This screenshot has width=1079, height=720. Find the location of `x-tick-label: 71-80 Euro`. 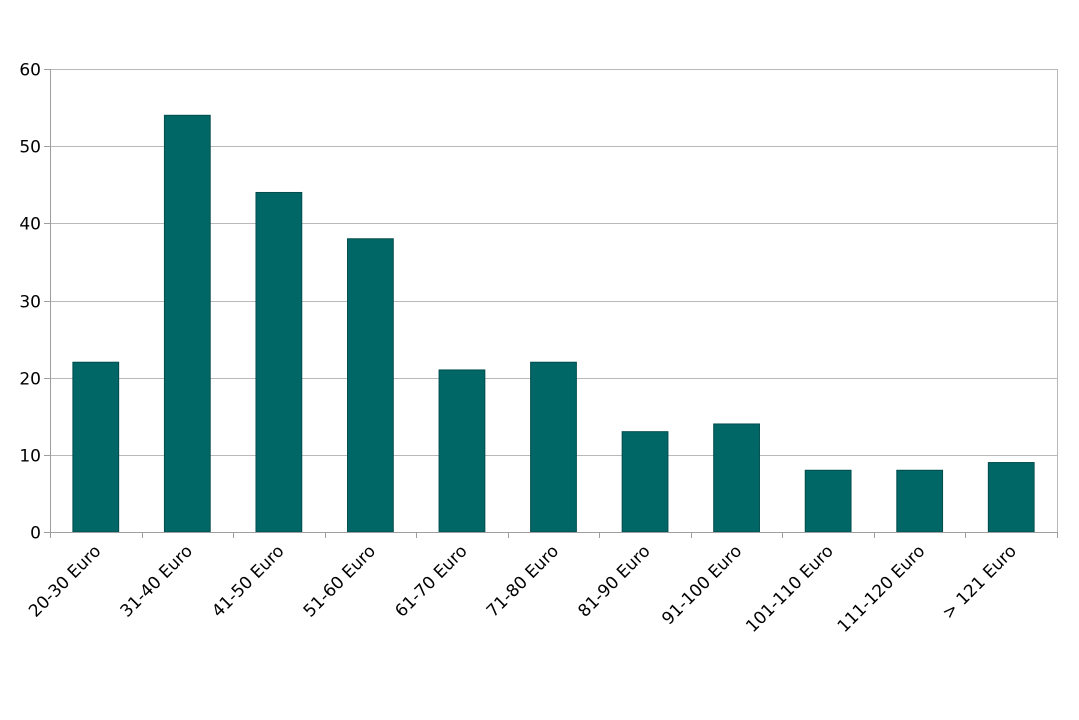

x-tick-label: 71-80 Euro is located at coordinates (523, 581).